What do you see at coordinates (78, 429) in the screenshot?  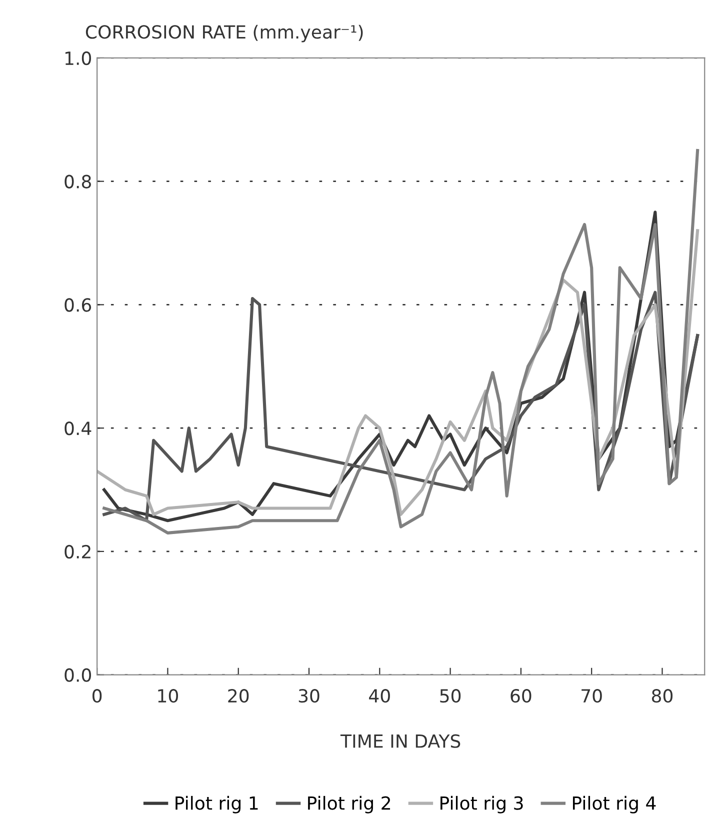 I see `y-tick-label: 0.4` at bounding box center [78, 429].